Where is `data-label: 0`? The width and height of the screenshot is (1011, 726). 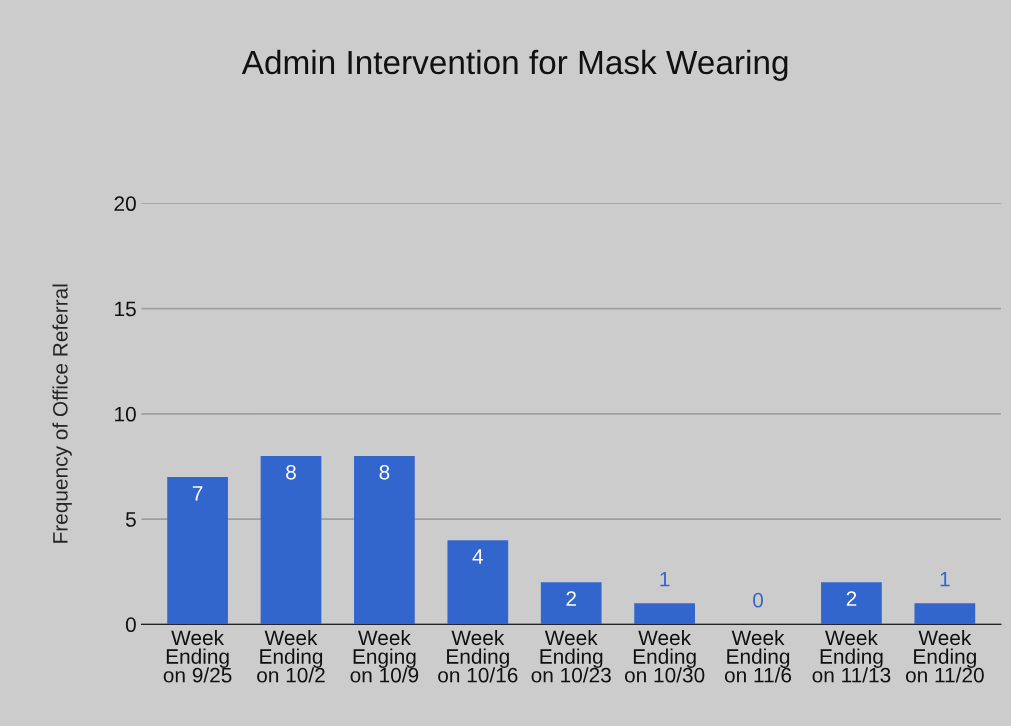
data-label: 0 is located at coordinates (758, 600).